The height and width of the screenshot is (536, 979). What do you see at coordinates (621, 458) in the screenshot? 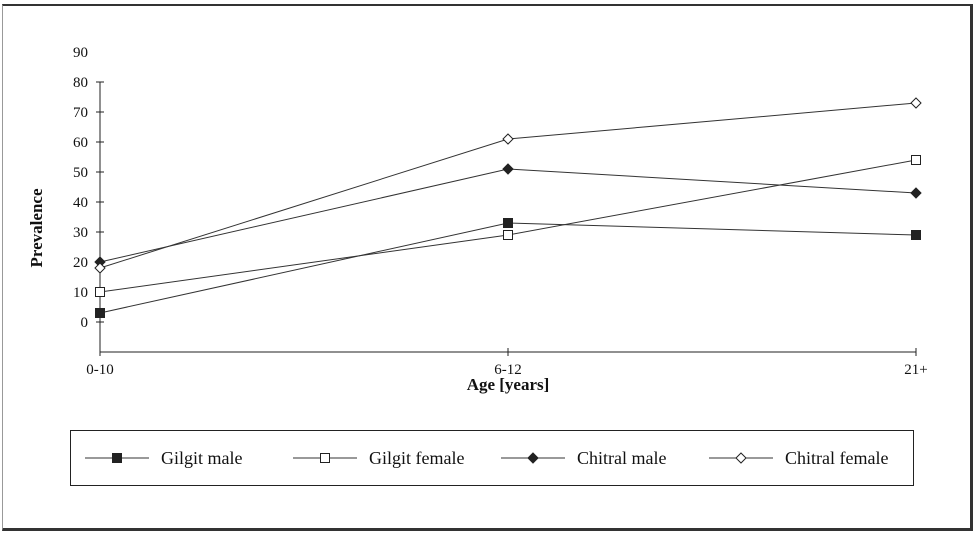
I see `legend-label: Chitral male` at bounding box center [621, 458].